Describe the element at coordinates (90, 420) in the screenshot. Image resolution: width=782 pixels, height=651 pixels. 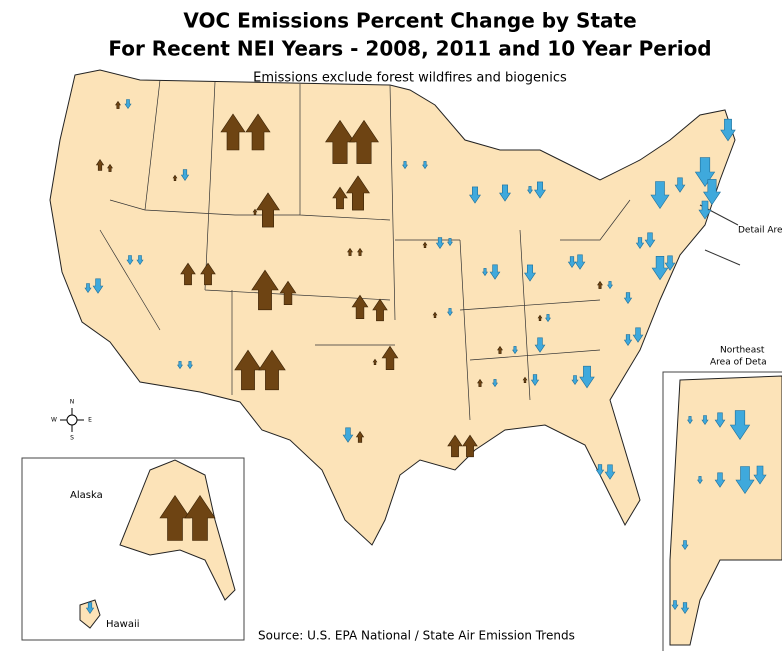
I see `compass-e: E` at that location.